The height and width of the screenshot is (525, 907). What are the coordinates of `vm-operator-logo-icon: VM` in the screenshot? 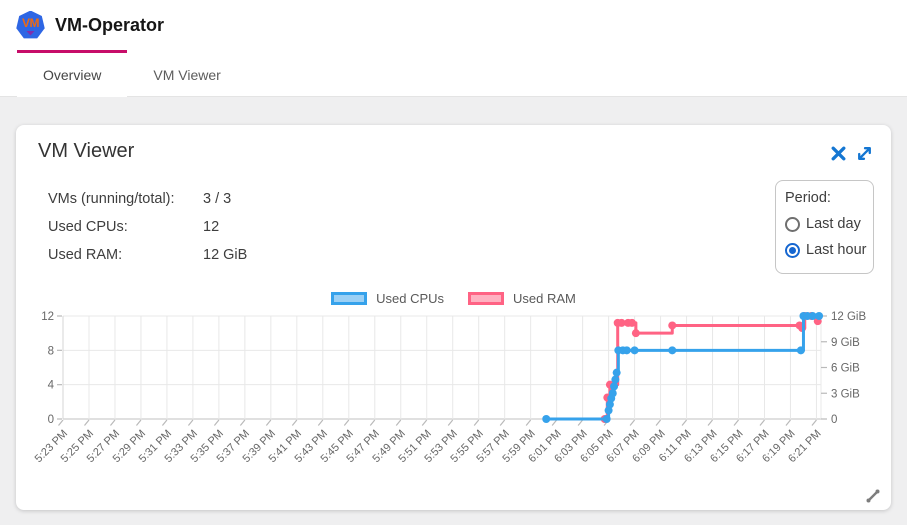 It's located at (30, 24).